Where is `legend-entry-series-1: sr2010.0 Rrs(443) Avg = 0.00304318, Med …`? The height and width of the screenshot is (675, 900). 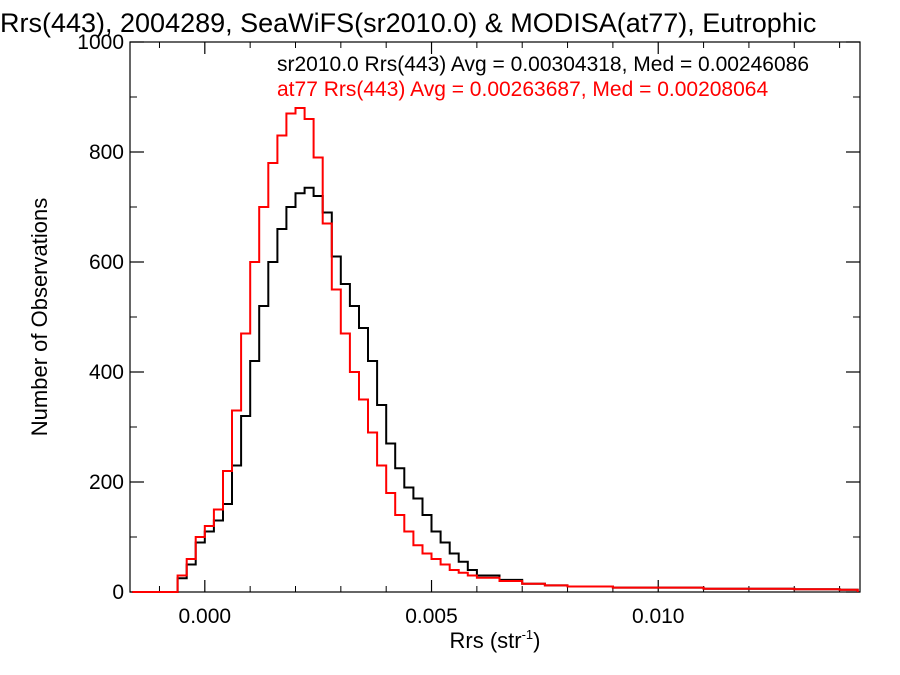 legend-entry-series-1: sr2010.0 Rrs(443) Avg = 0.00304318, Med … is located at coordinates (543, 64).